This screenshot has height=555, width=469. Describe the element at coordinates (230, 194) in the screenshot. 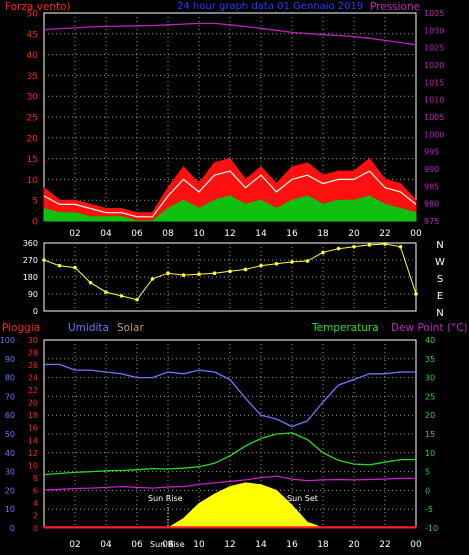

I see `wind-speed-line` at that location.